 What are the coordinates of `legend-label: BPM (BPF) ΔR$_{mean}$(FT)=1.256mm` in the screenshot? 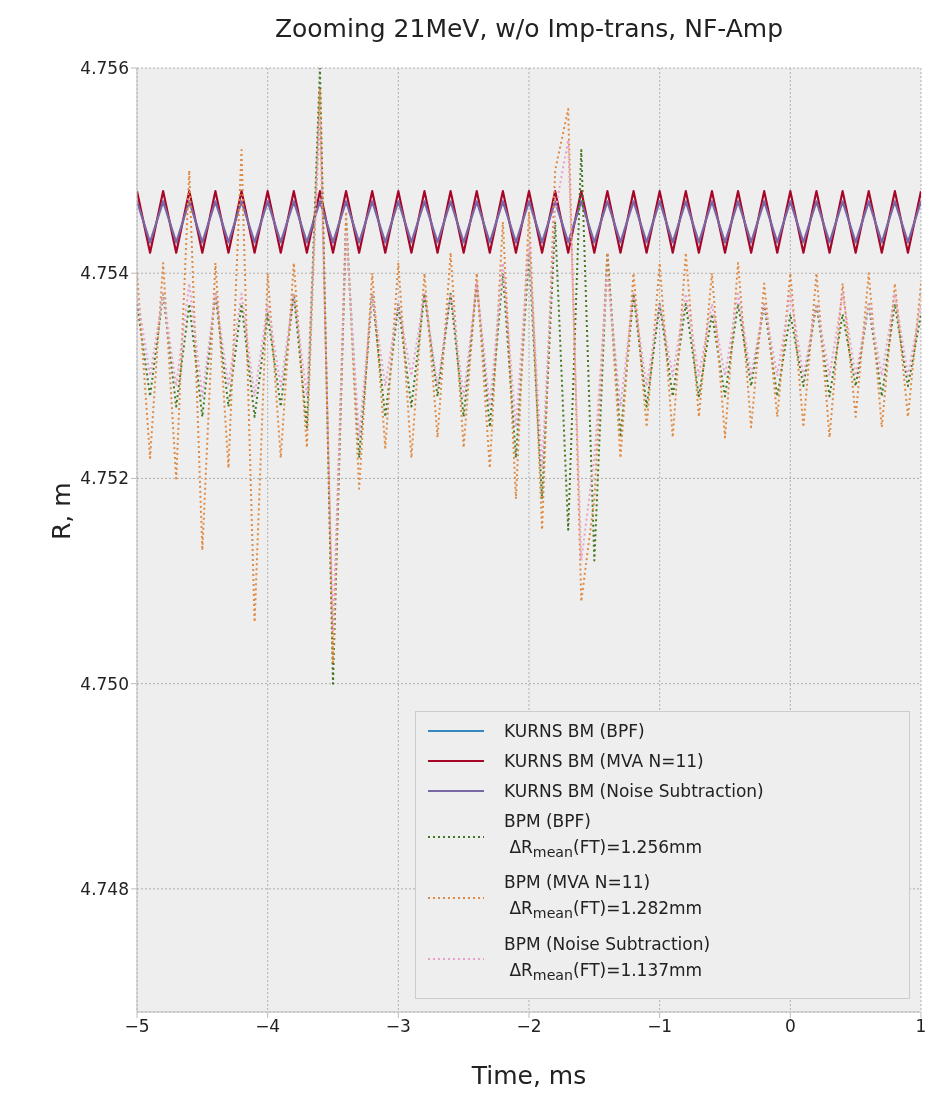 It's located at (603, 836).